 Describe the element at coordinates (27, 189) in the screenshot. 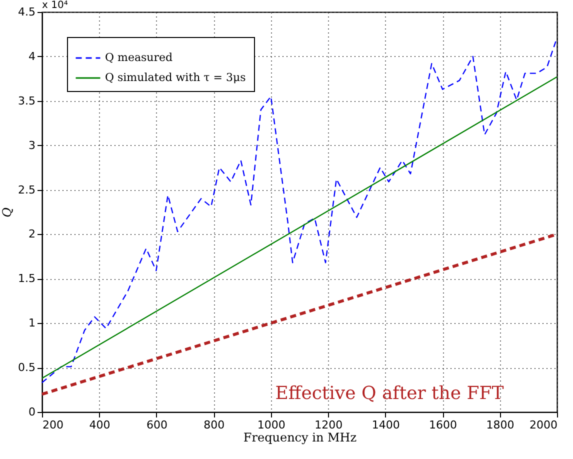

I see `y-tick-label: 2.5` at that location.